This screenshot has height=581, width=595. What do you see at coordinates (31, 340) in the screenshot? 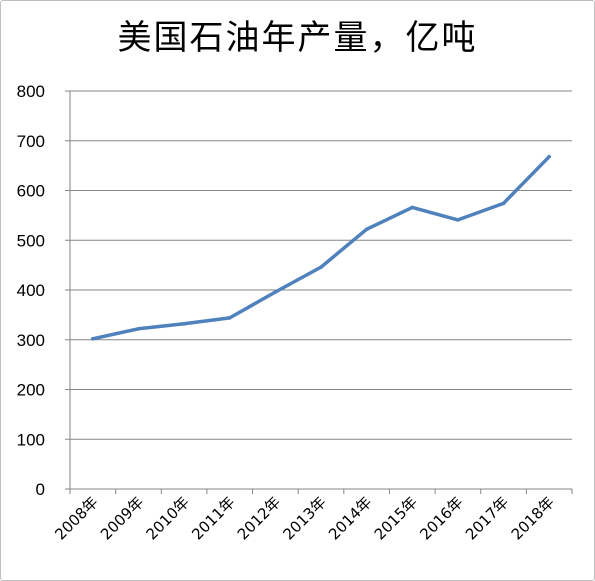
I see `y-tick-label: 300` at bounding box center [31, 340].